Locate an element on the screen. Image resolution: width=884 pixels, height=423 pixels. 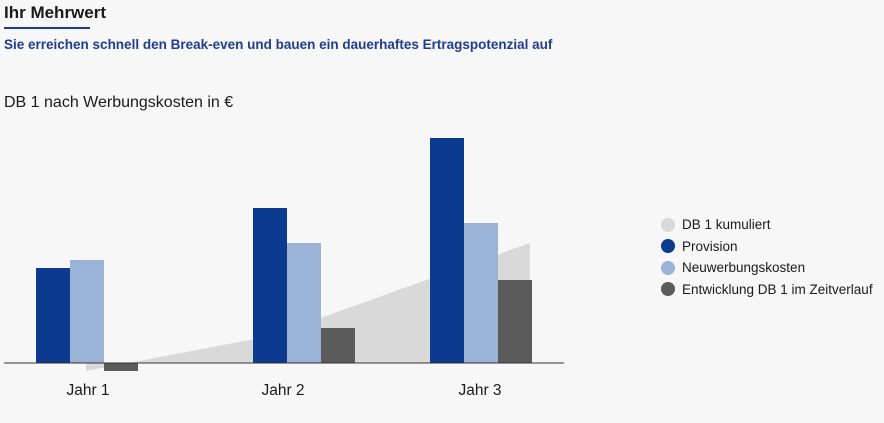
x-tick-label: Jahr 2 is located at coordinates (282, 390).